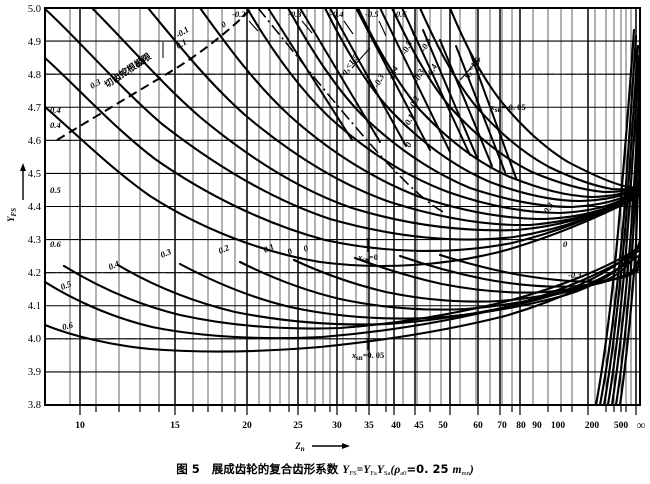 Image resolution: width=650 pixels, height=484 pixels. I want to click on curve-label-upper: 0.3, so click(95, 83).